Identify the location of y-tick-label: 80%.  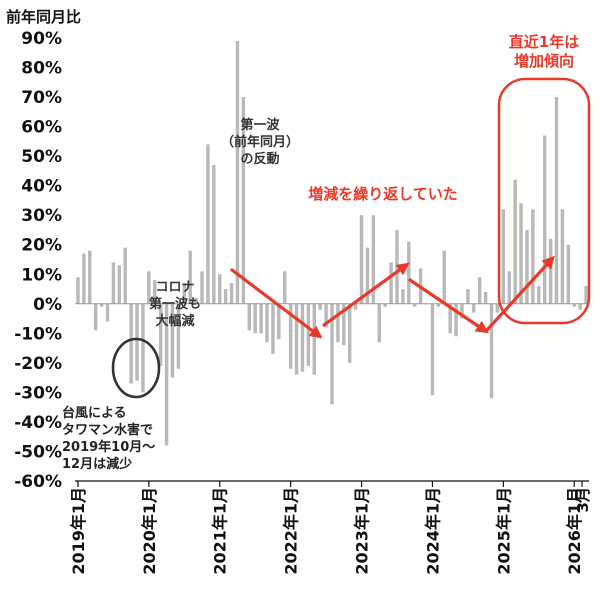
(41, 69).